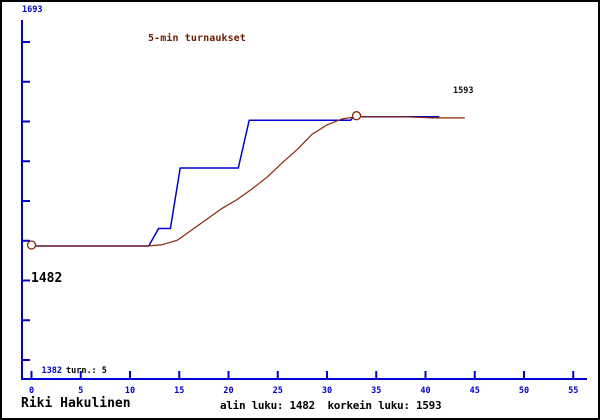 Image resolution: width=600 pixels, height=420 pixels. Describe the element at coordinates (179, 391) in the screenshot. I see `x-tick-label: 15` at that location.